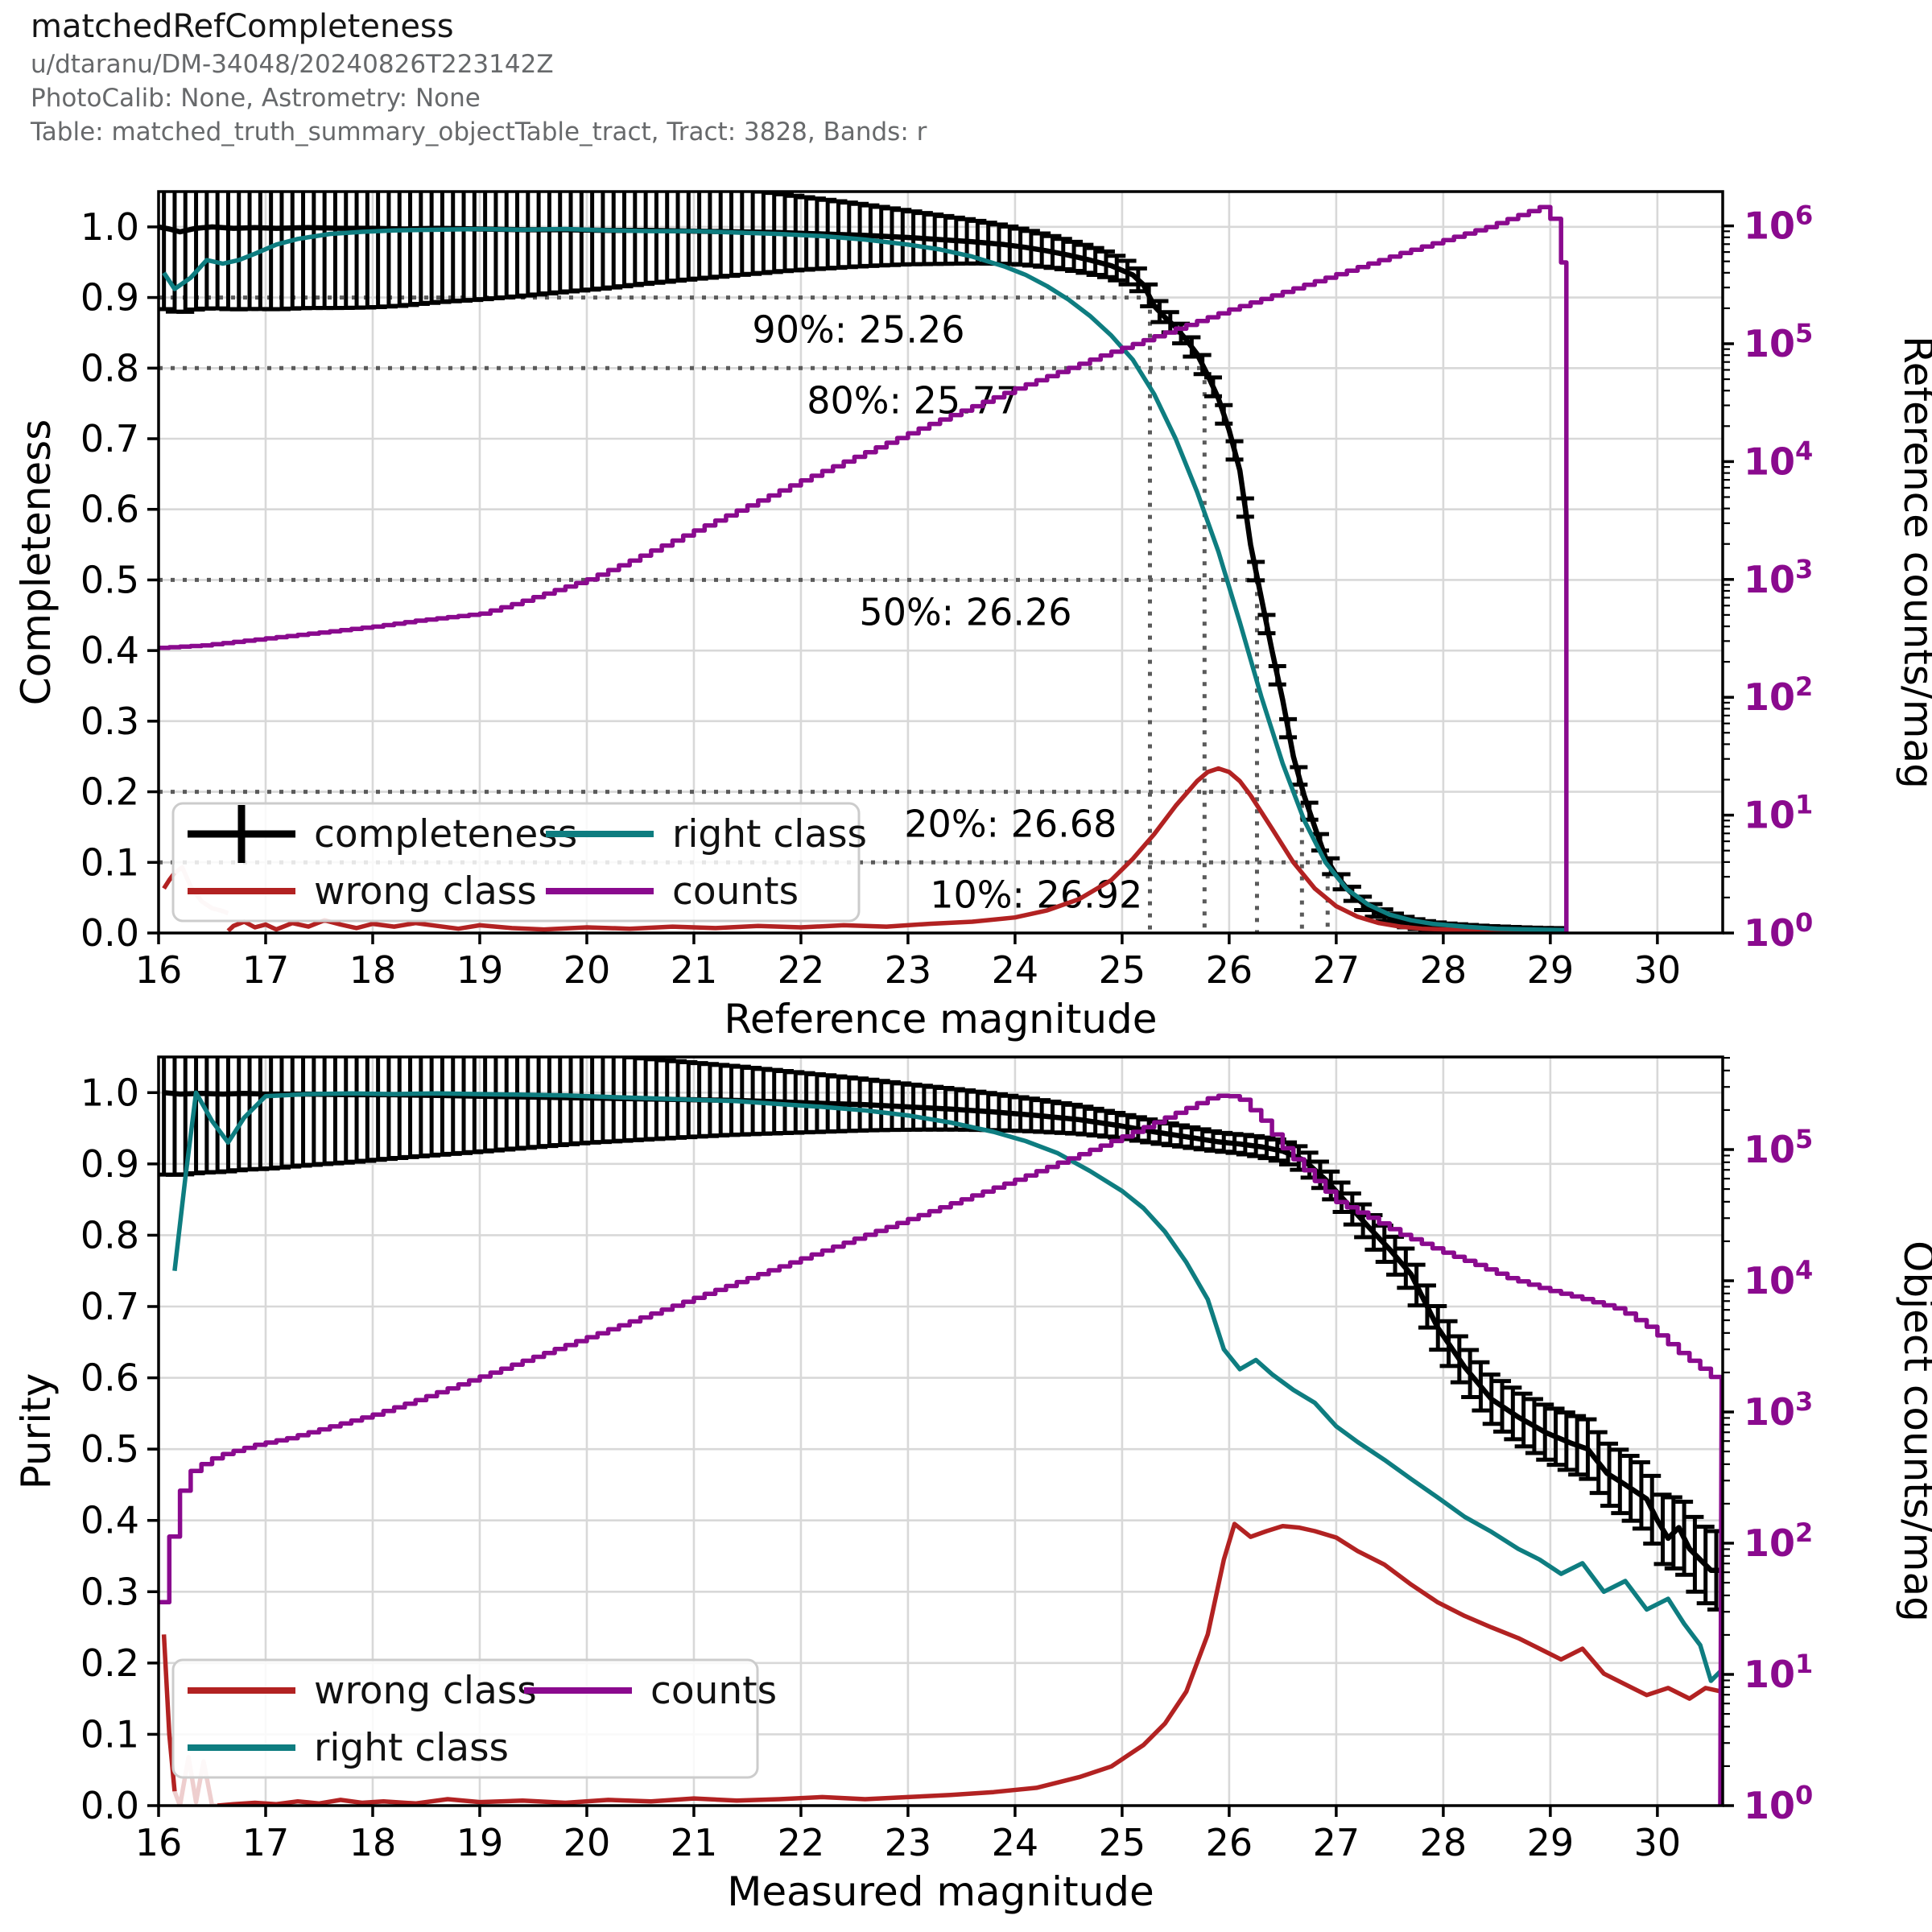 The width and height of the screenshot is (1932, 1932). What do you see at coordinates (445, 834) in the screenshot?
I see `legend-label: completeness` at bounding box center [445, 834].